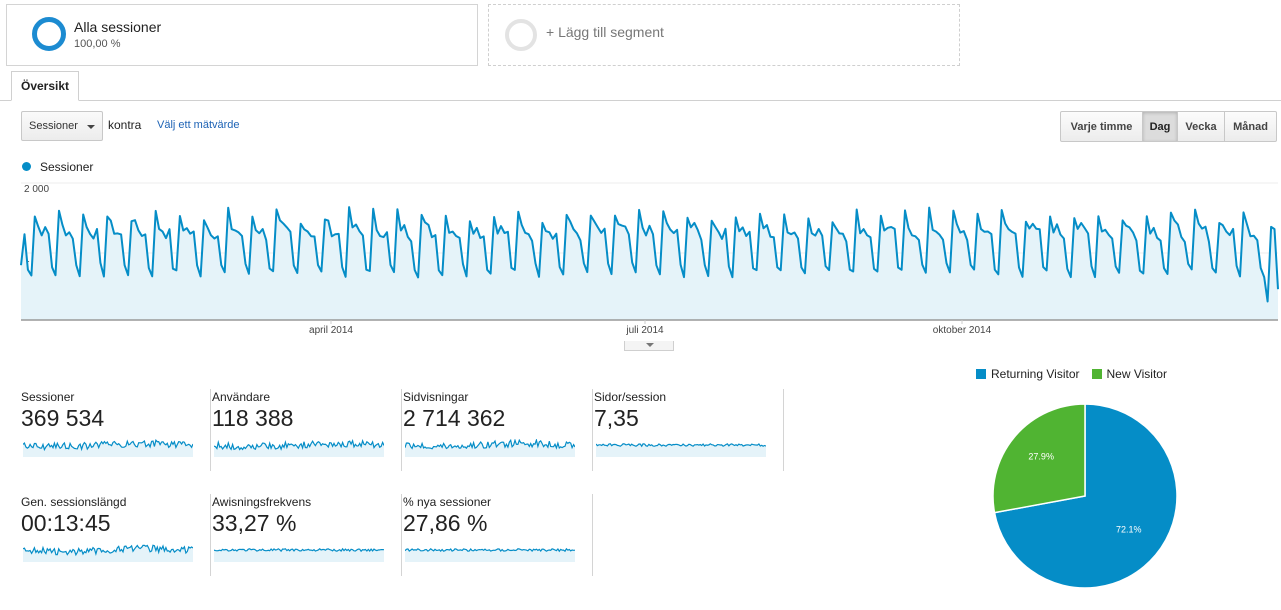 This screenshot has width=1281, height=610. What do you see at coordinates (1101, 126) in the screenshot?
I see `granularity-hourly-button: Varje timme` at bounding box center [1101, 126].